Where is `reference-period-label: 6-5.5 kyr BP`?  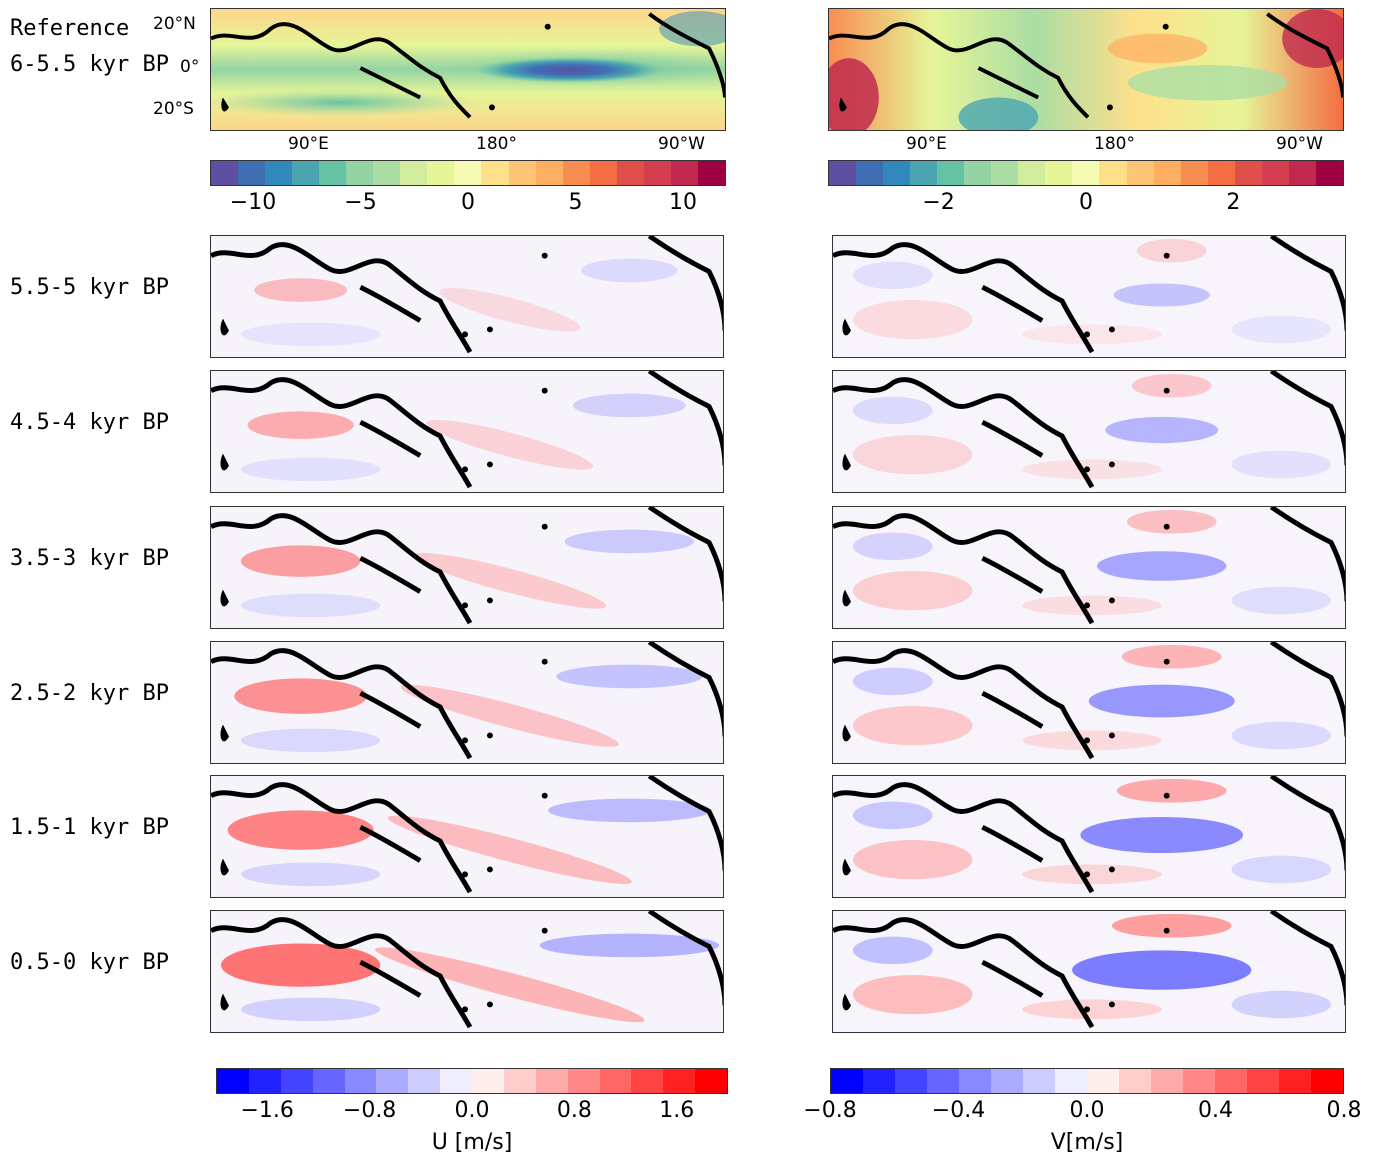
reference-period-label: 6-5.5 kyr BP is located at coordinates (89, 64).